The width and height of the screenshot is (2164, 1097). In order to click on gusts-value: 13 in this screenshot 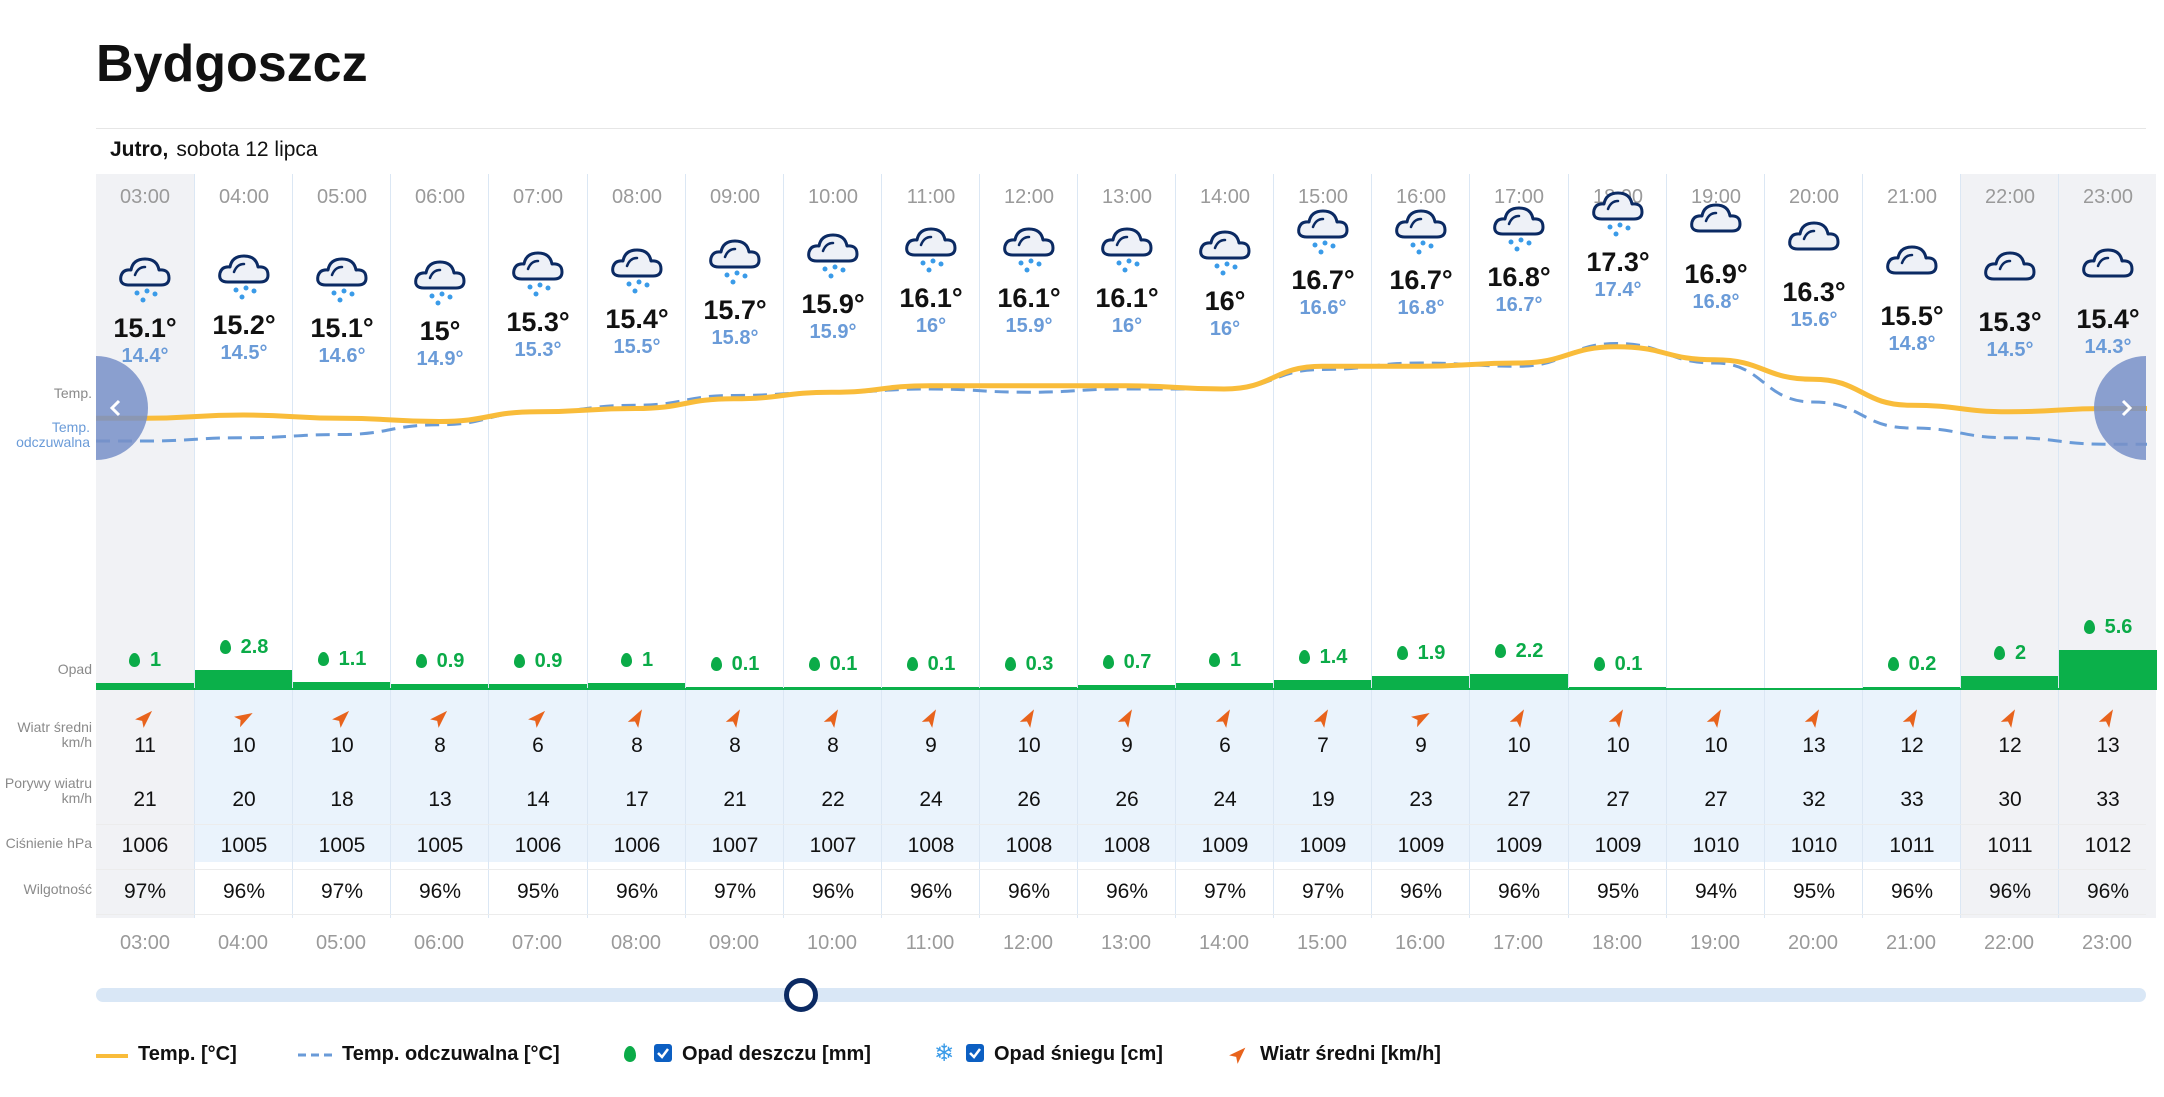, I will do `click(440, 799)`.